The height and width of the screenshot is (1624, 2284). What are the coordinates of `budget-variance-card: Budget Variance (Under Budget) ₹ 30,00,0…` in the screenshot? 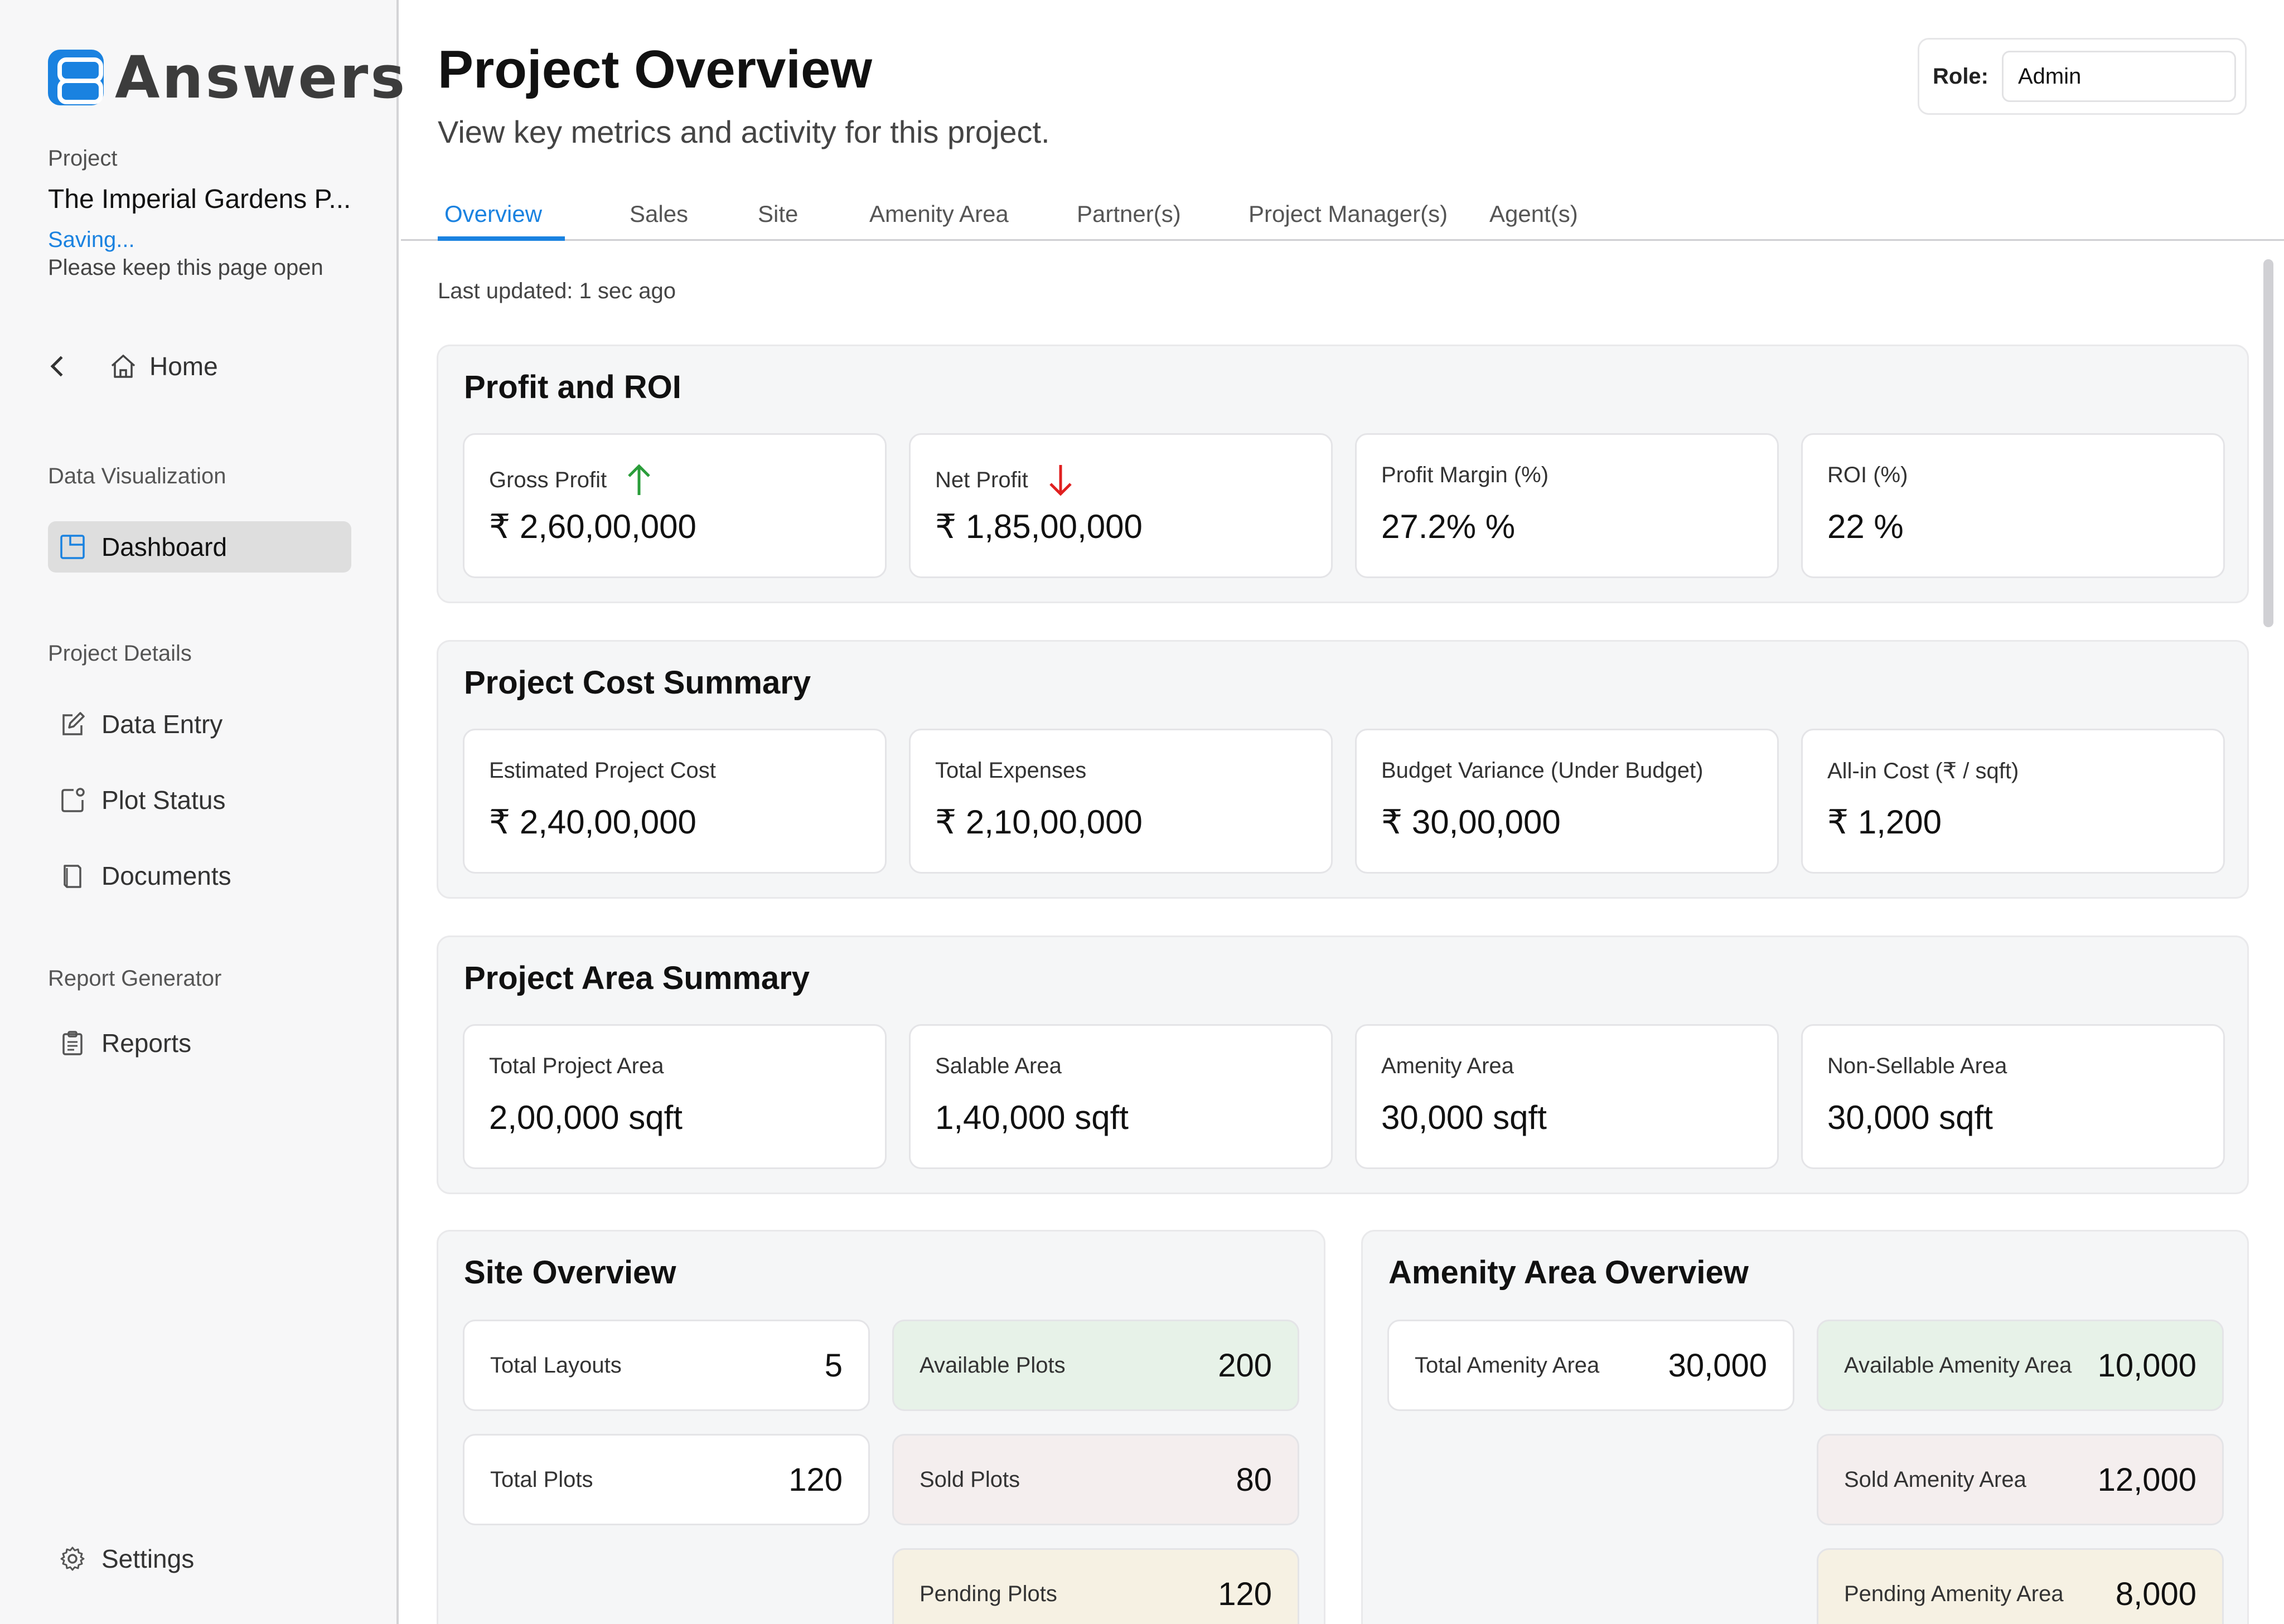 It's located at (1567, 802).